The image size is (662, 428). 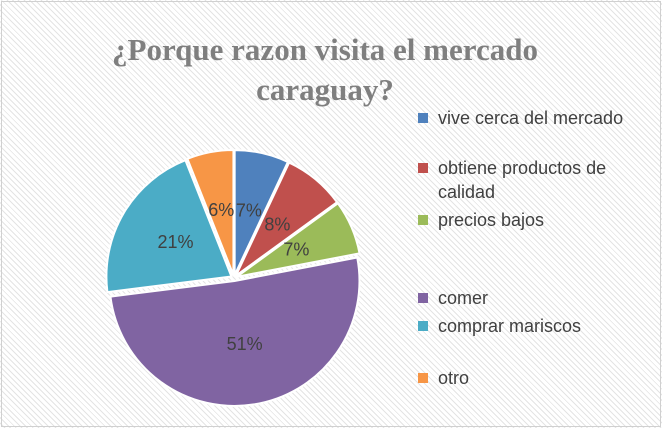 I want to click on legend-label: vive cerca del mercado, so click(x=531, y=118).